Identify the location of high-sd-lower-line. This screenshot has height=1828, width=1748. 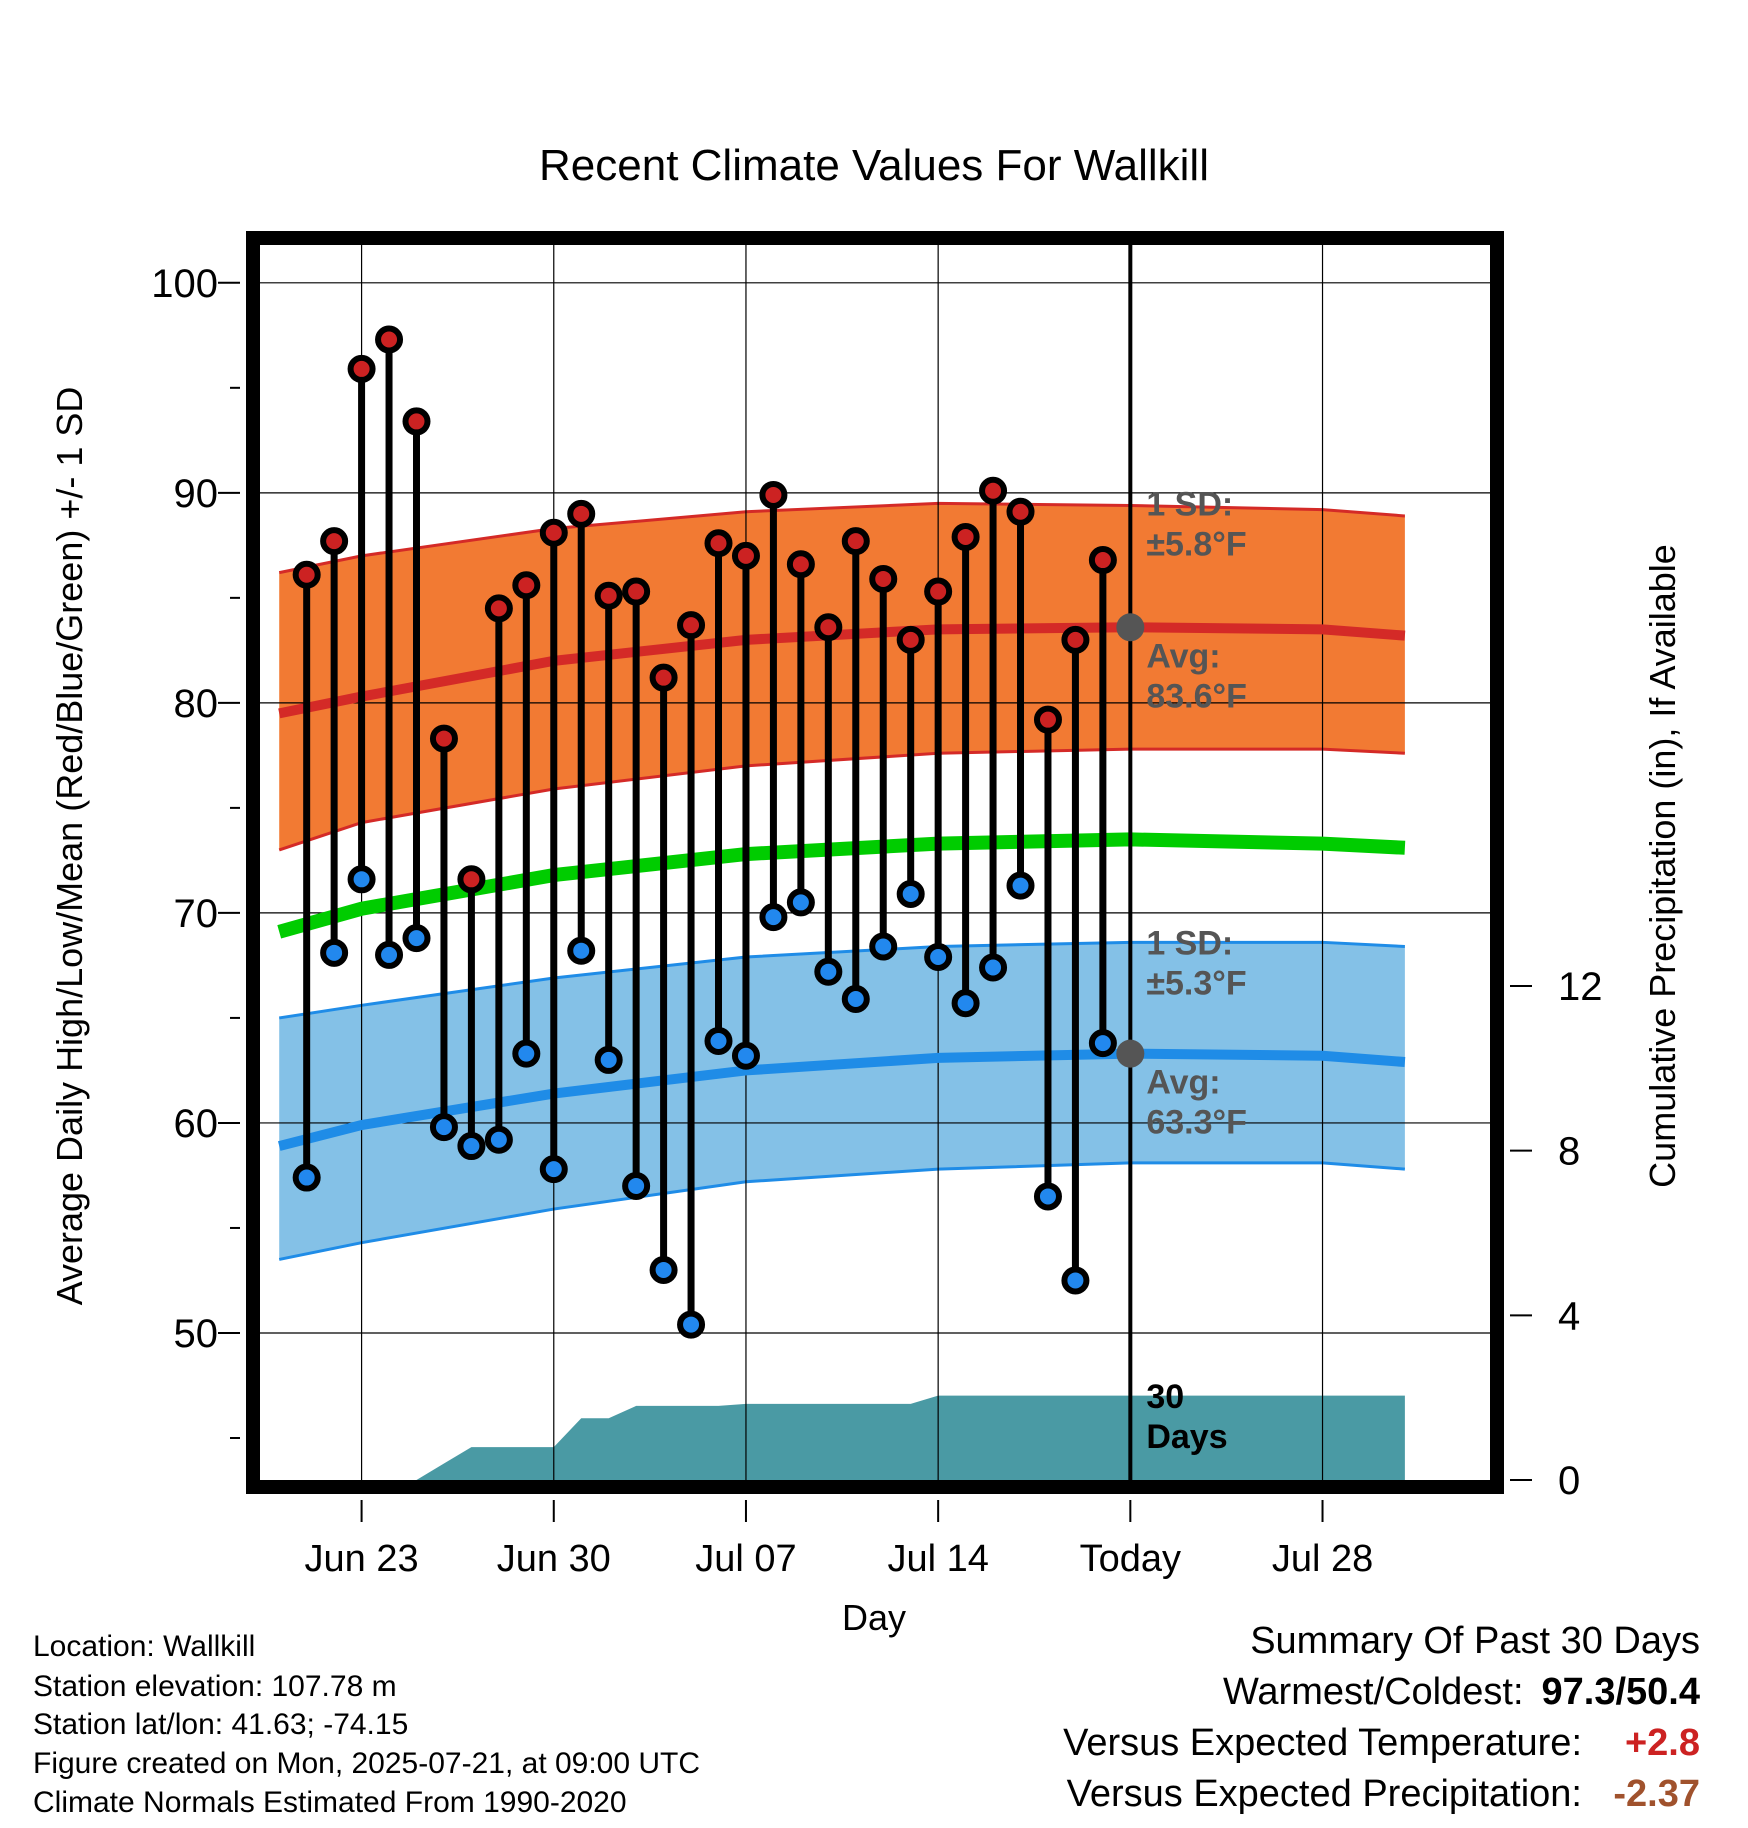
(841, 799).